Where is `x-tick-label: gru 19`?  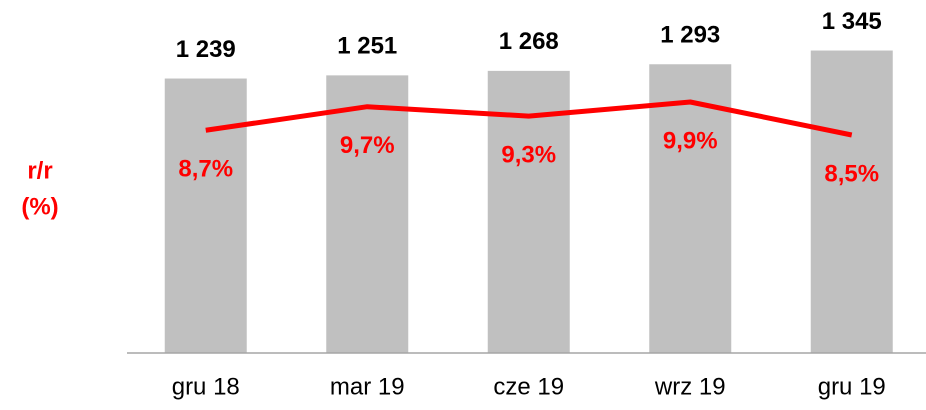
x-tick-label: gru 19 is located at coordinates (852, 386).